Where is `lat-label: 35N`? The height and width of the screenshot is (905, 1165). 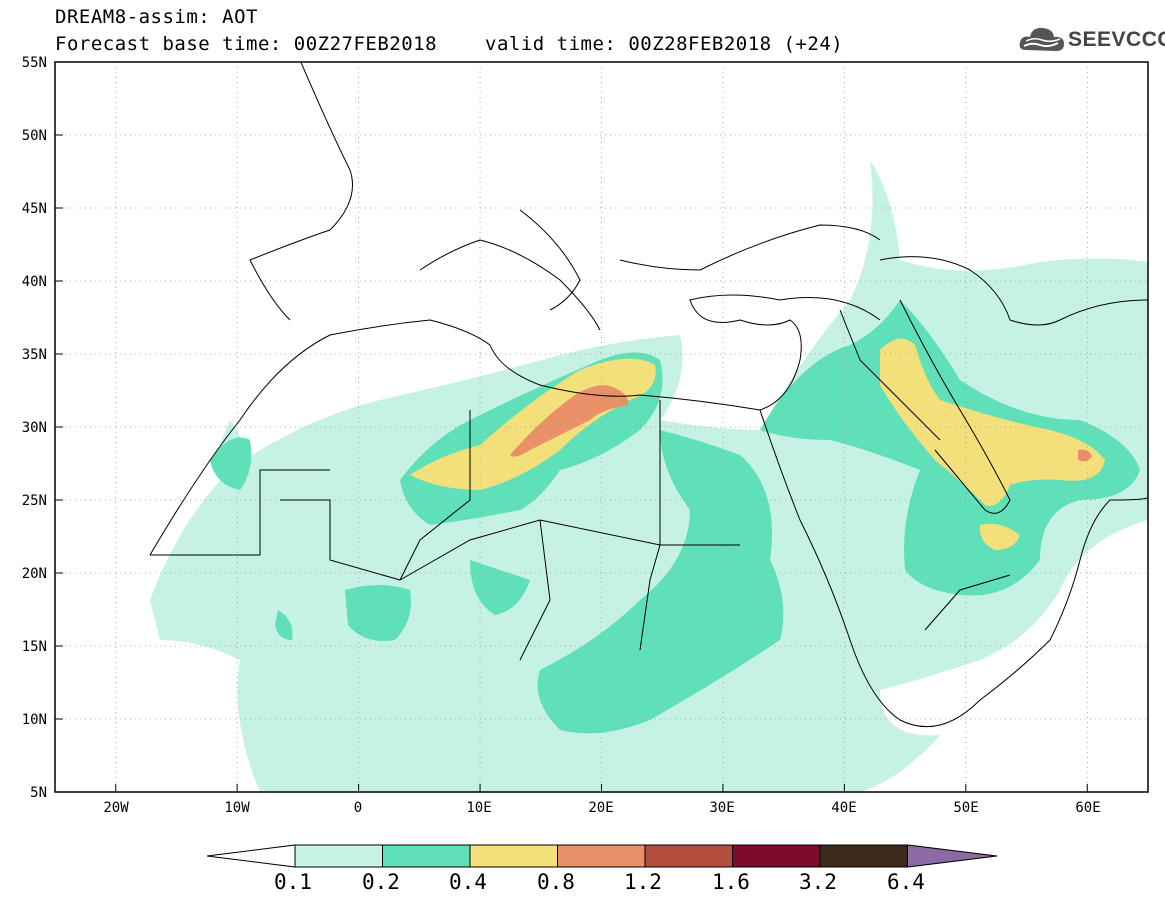 lat-label: 35N is located at coordinates (34, 355).